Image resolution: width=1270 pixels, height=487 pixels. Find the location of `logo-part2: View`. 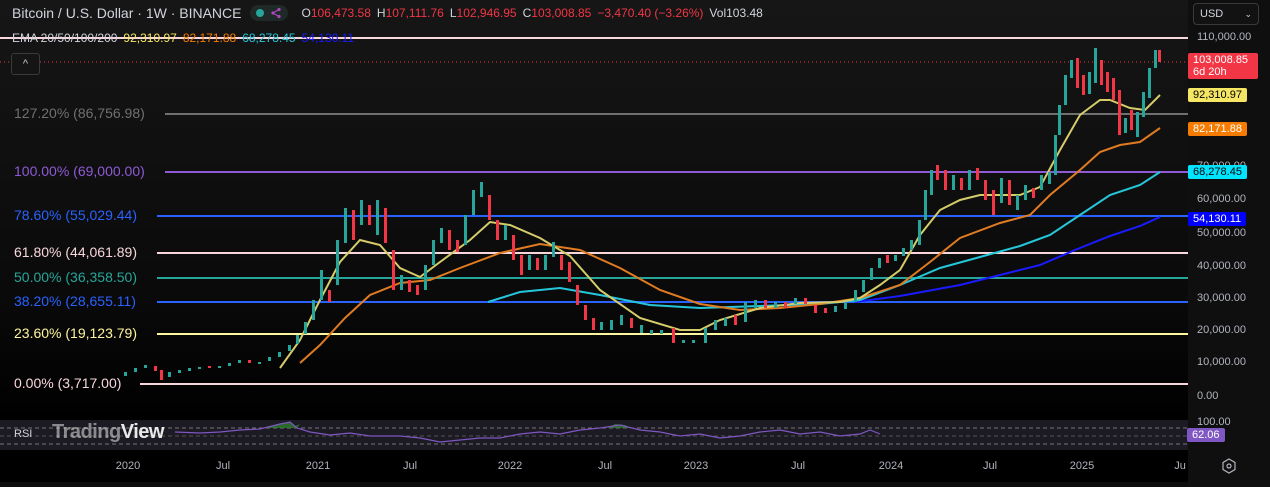

logo-part2: View is located at coordinates (142, 432).